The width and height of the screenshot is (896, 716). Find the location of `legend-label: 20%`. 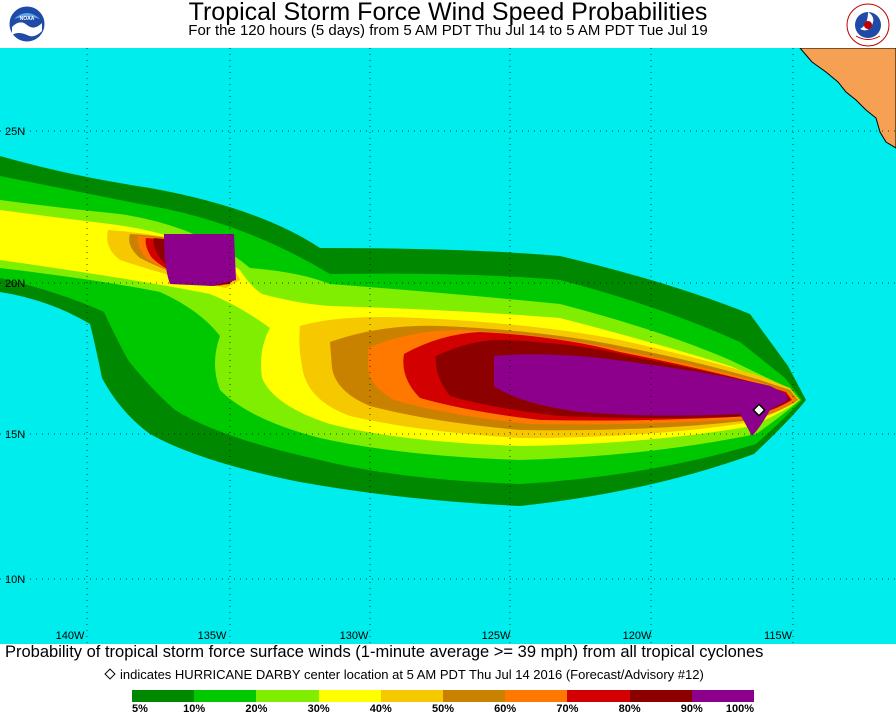

legend-label: 20% is located at coordinates (256, 709).